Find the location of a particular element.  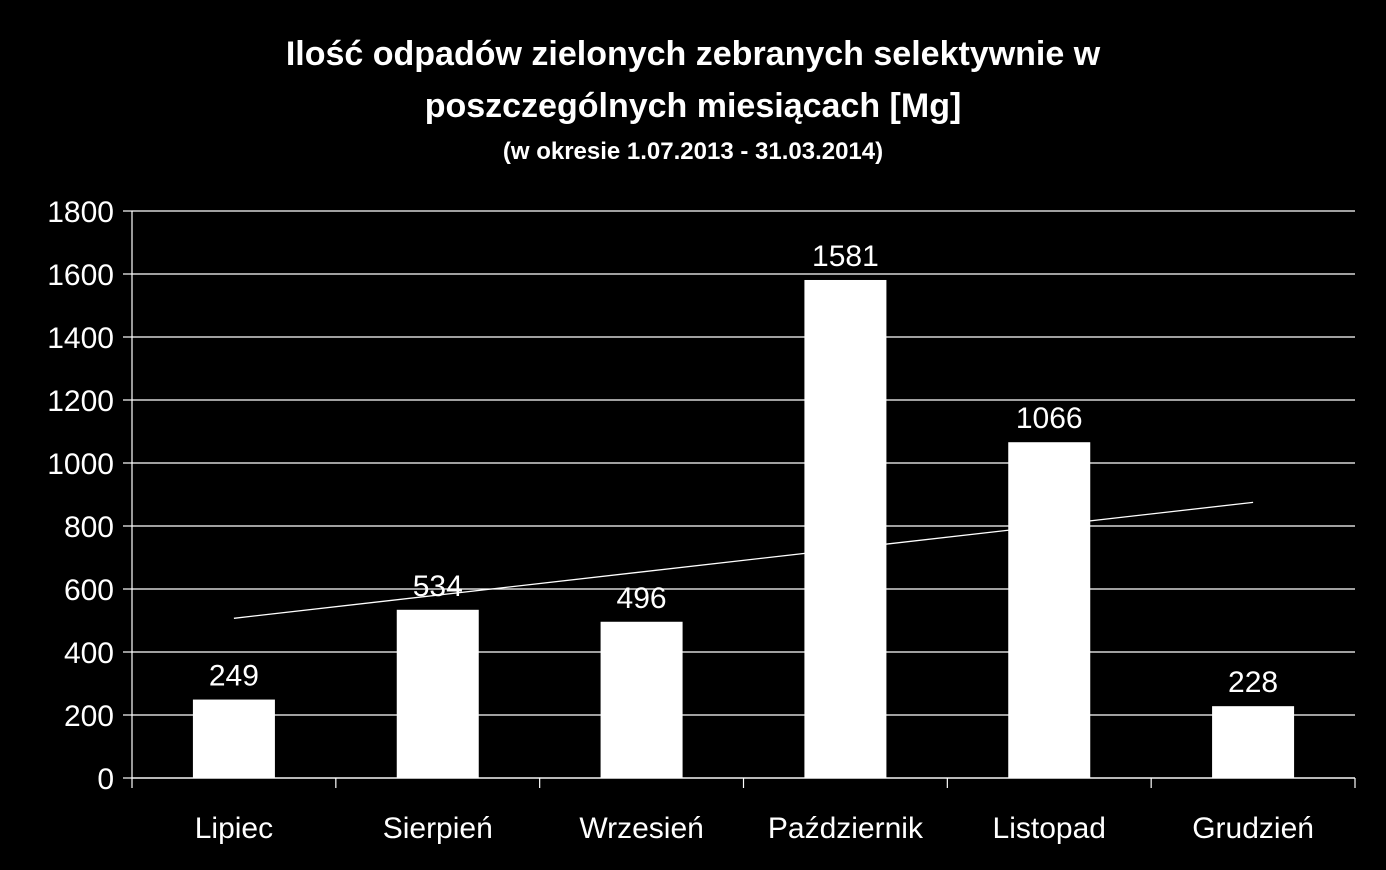

data-label: 228 is located at coordinates (1253, 682).